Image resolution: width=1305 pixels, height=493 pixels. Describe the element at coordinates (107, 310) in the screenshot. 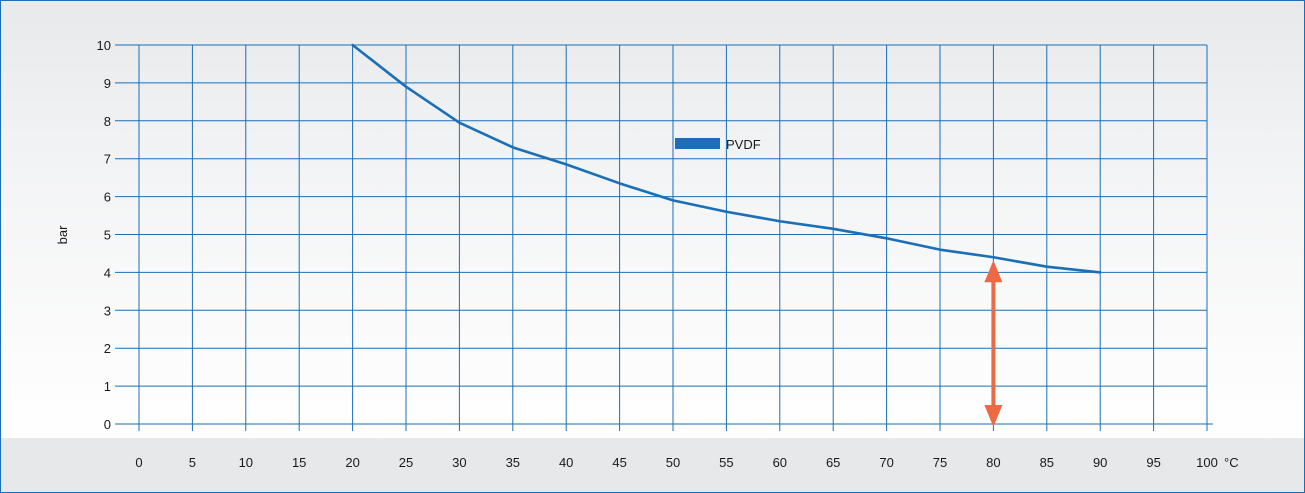

I see `y-tick-3: 3` at that location.